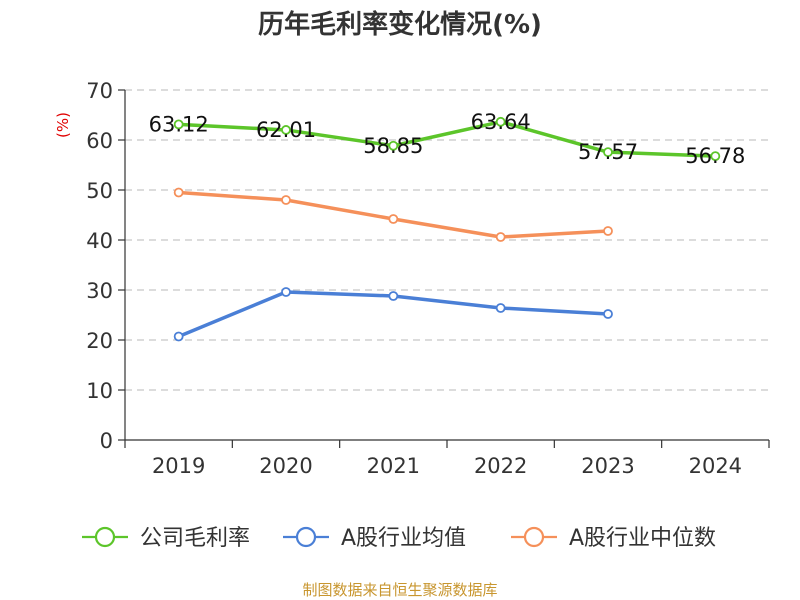 This screenshot has height=600, width=800. Describe the element at coordinates (99, 241) in the screenshot. I see `y-tick-label: 40` at that location.